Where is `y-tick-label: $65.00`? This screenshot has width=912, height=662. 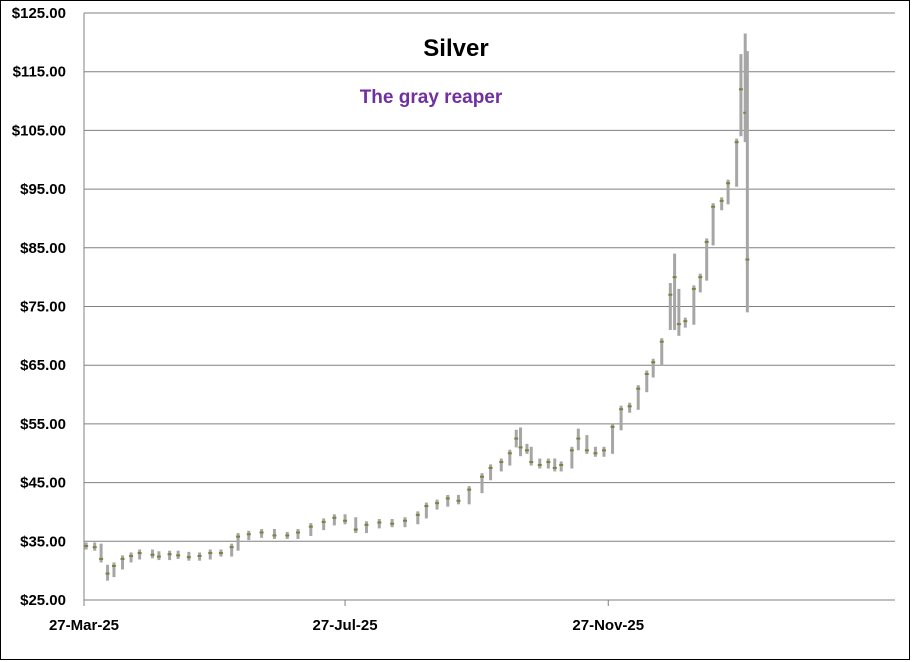
y-tick-label: $65.00 is located at coordinates (43, 365).